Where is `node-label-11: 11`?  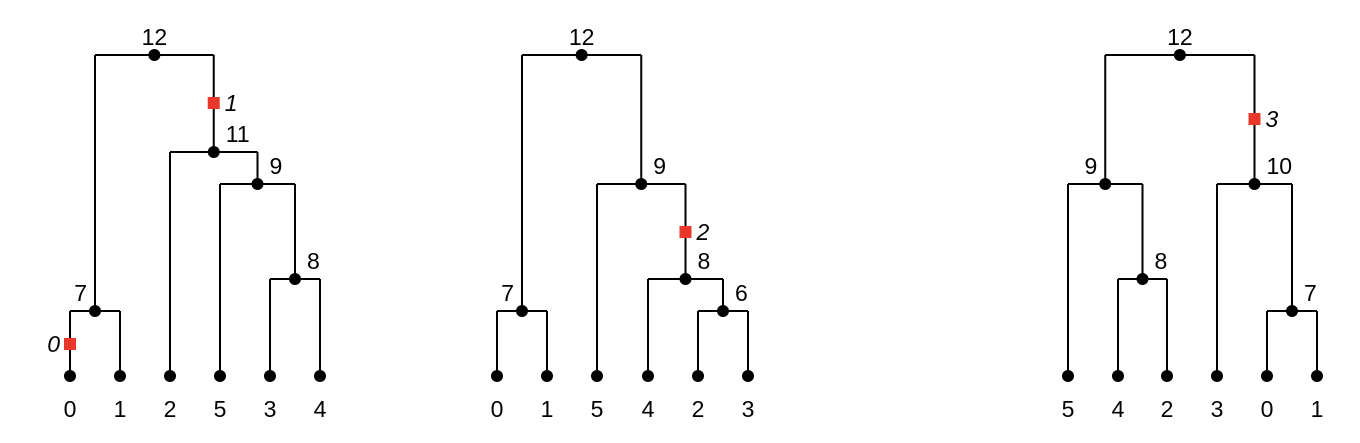
node-label-11: 11 is located at coordinates (238, 134).